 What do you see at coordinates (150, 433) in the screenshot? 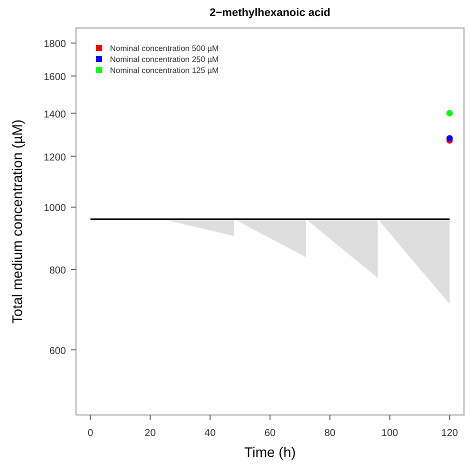
I see `x-tick-label: 20` at bounding box center [150, 433].